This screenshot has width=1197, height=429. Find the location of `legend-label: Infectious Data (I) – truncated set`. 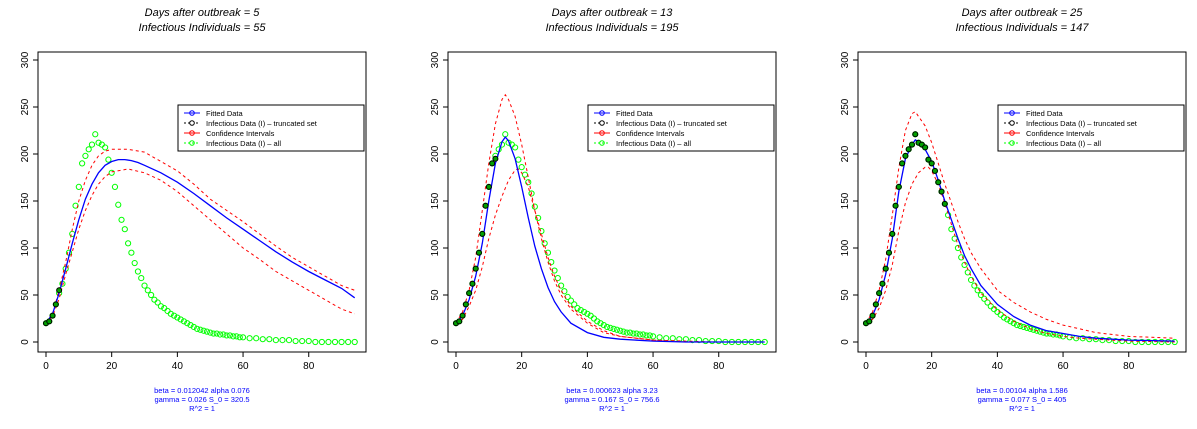

legend-label: Infectious Data (I) – truncated set is located at coordinates (262, 123).